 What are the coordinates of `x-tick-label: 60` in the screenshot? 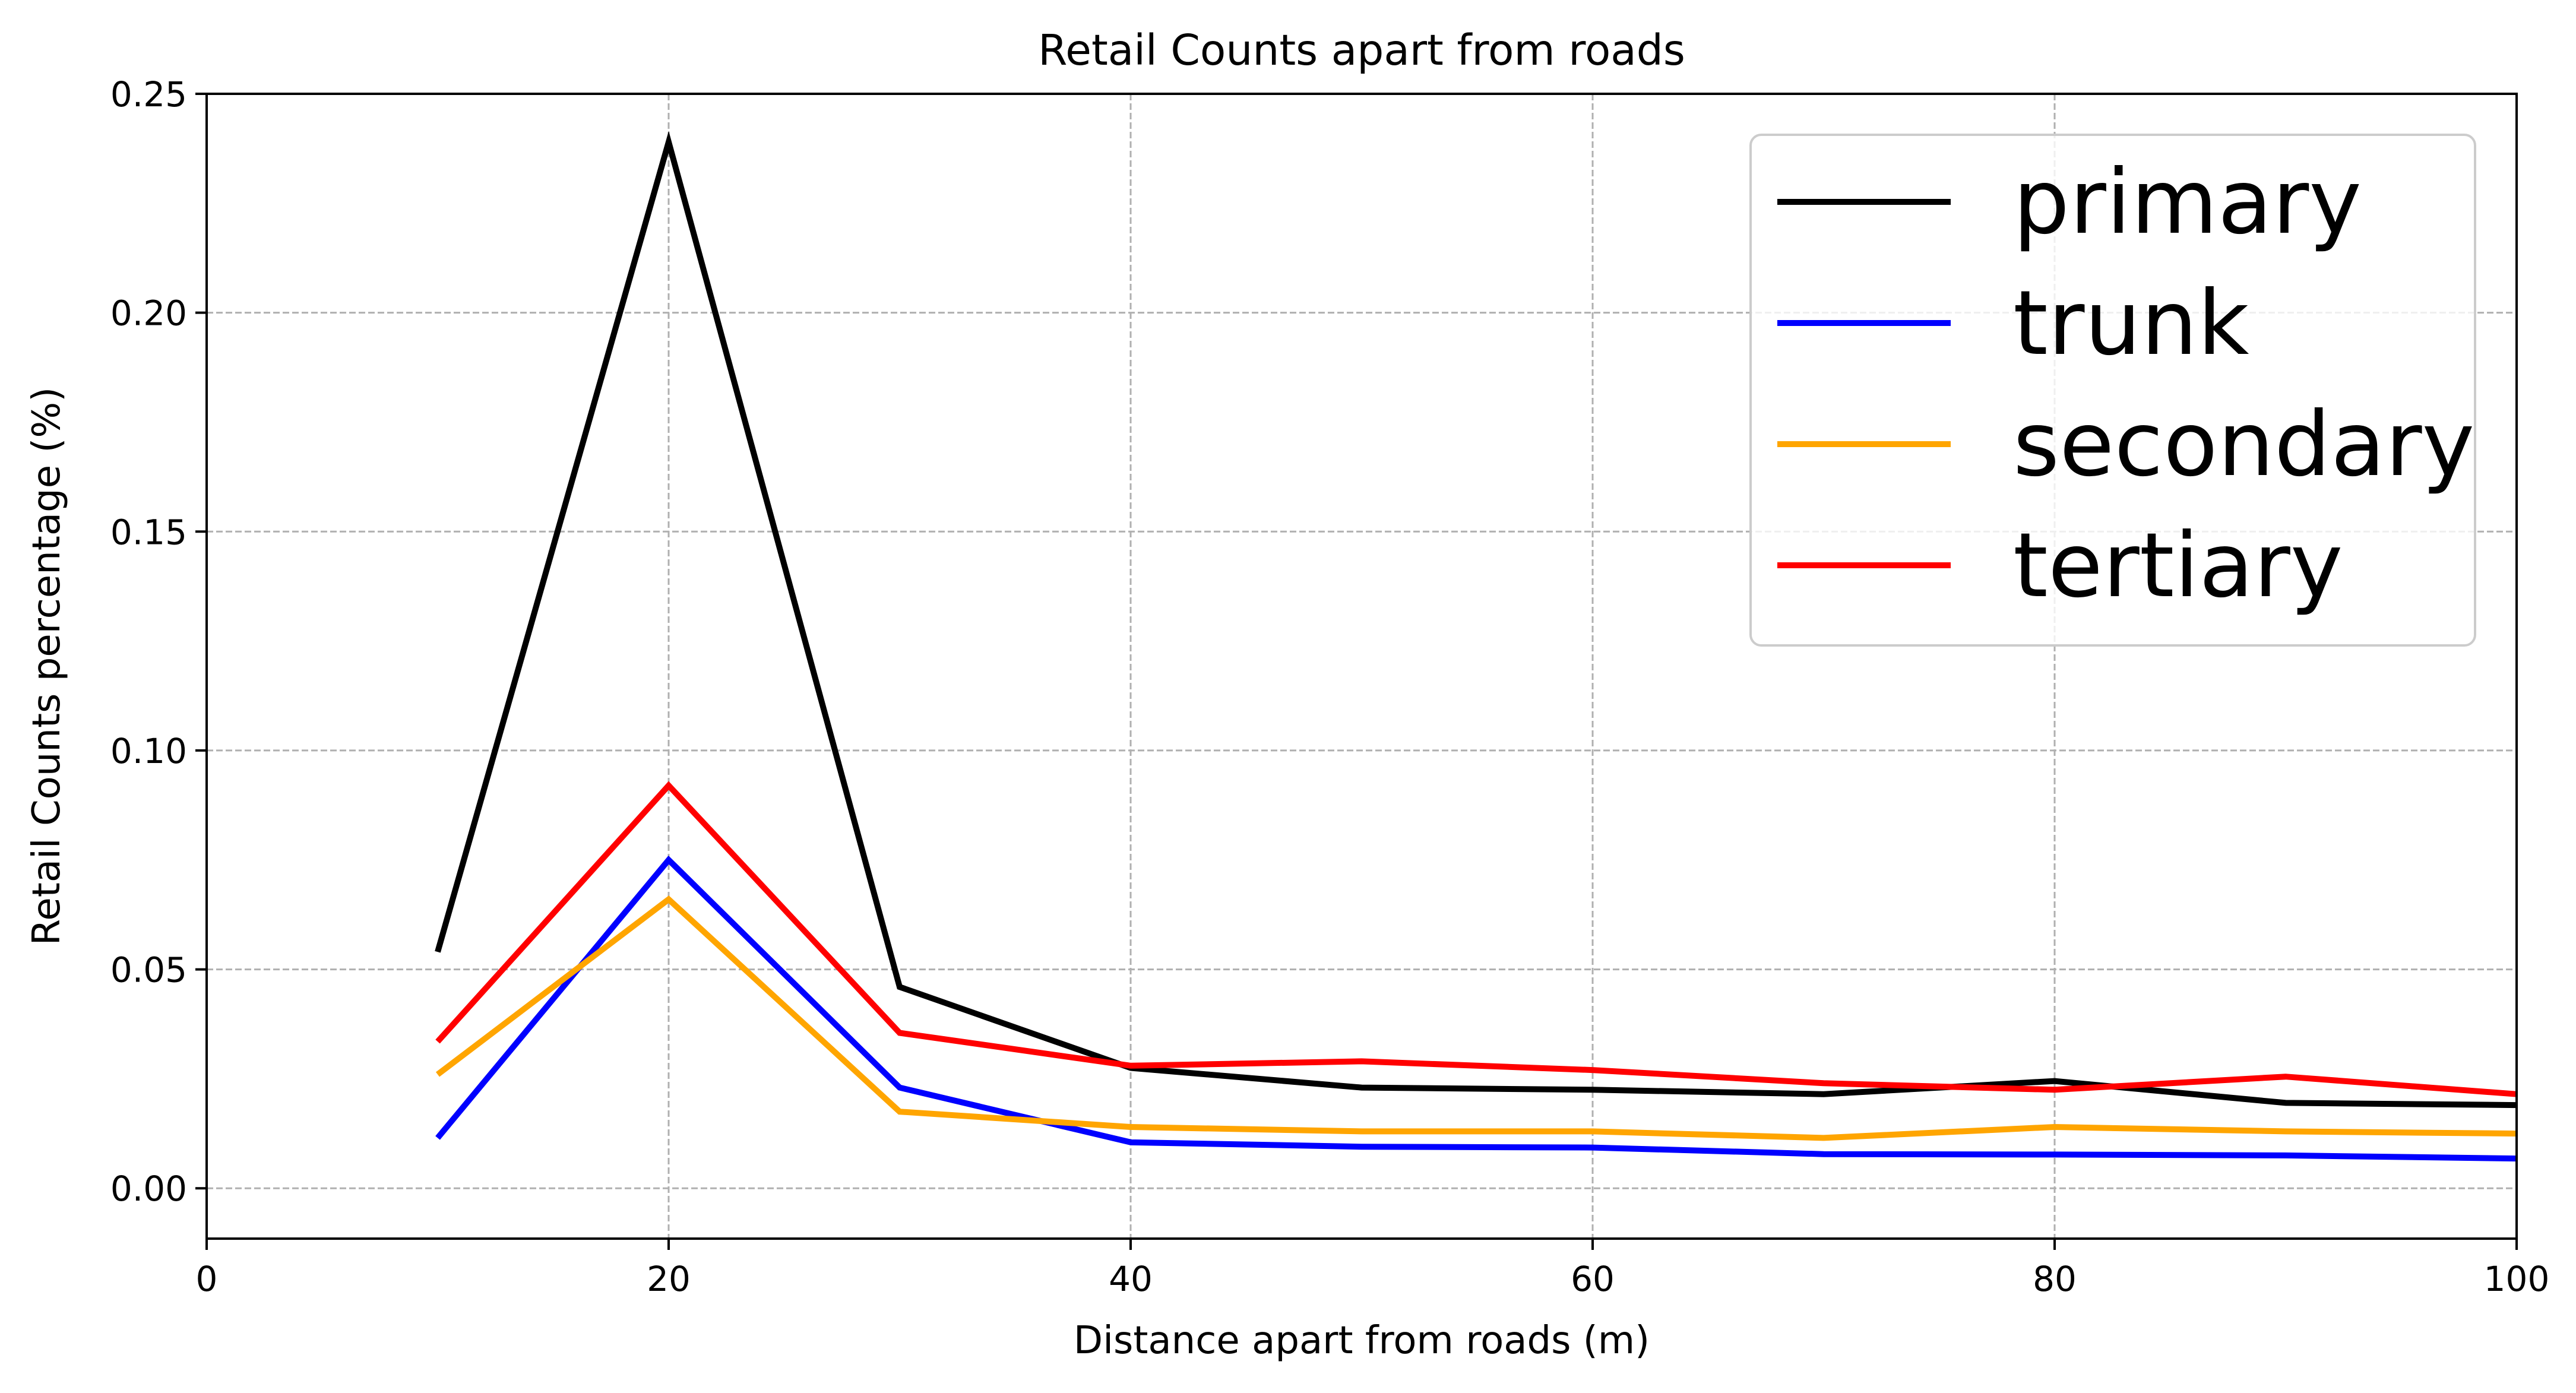 It's located at (1593, 1279).